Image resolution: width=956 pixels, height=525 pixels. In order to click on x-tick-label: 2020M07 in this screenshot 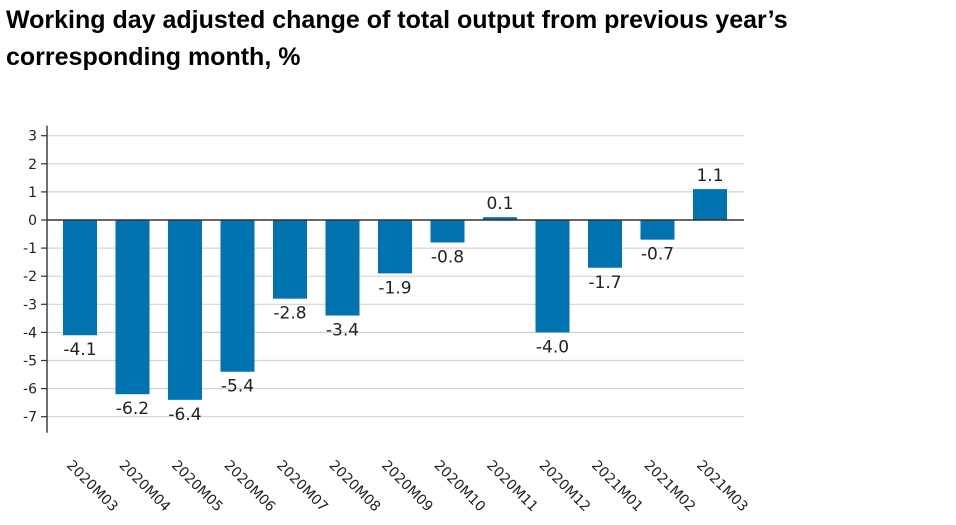, I will do `click(302, 487)`.